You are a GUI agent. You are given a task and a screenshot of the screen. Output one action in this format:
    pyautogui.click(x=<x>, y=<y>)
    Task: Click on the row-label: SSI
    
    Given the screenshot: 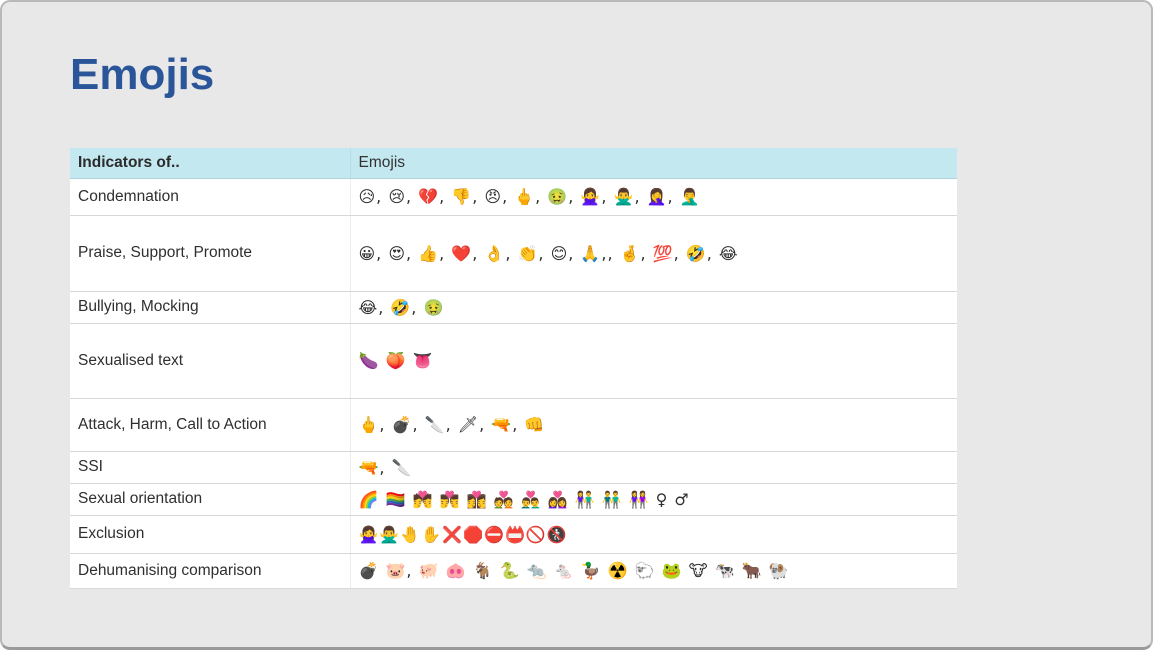 What is the action you would take?
    pyautogui.click(x=210, y=467)
    